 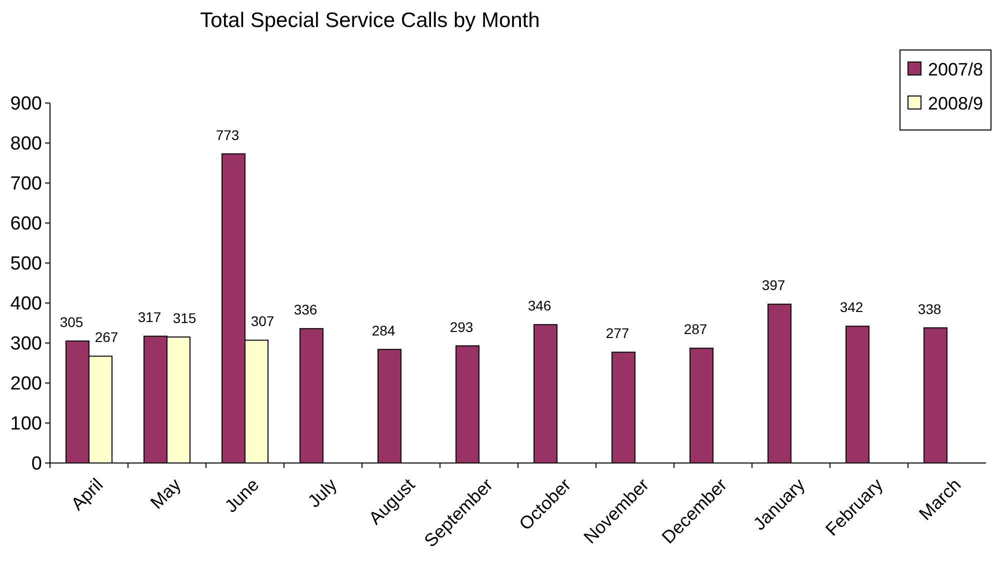 What do you see at coordinates (306, 310) in the screenshot?
I see `data-label: 336` at bounding box center [306, 310].